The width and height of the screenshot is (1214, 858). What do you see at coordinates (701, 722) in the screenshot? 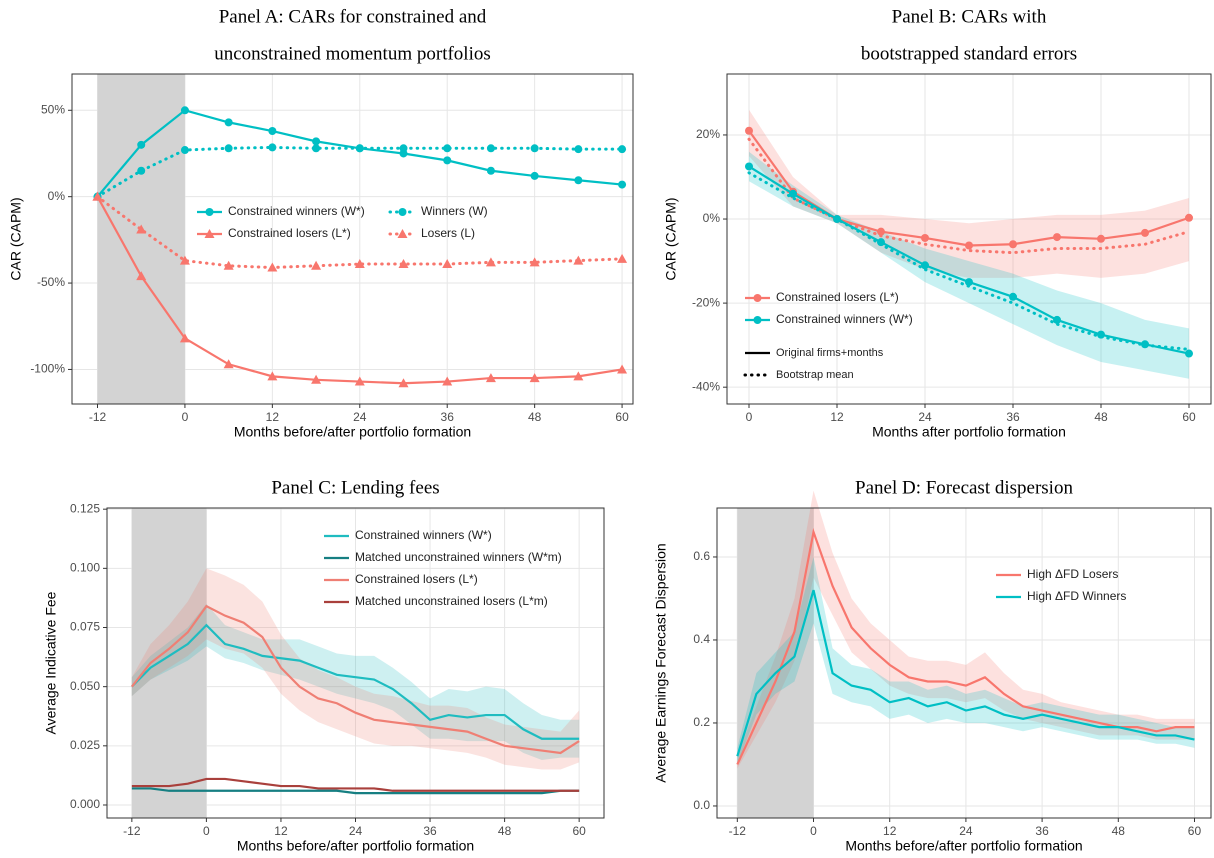
I see `y-tick-label: 0.2` at bounding box center [701, 722].